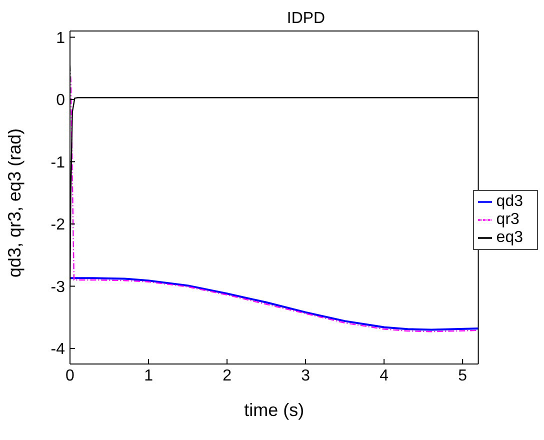 The image size is (544, 440). I want to click on chart-title: IDPD, so click(306, 19).